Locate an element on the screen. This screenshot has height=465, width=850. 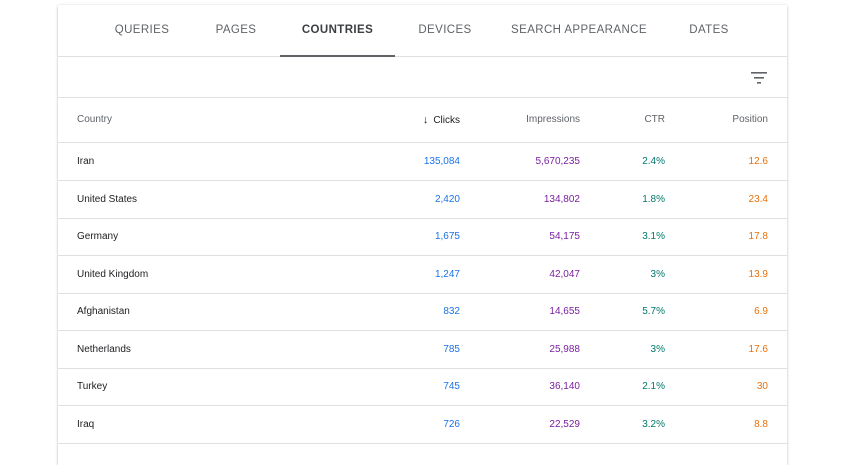
country-cell: Iraq is located at coordinates (86, 424).